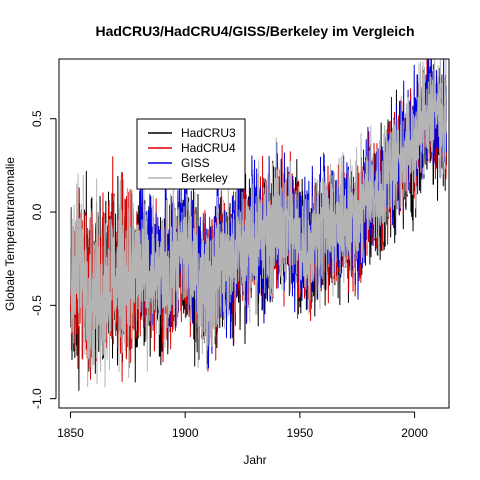 The height and width of the screenshot is (480, 480). Describe the element at coordinates (185, 433) in the screenshot. I see `x-tick-label: 1900` at that location.